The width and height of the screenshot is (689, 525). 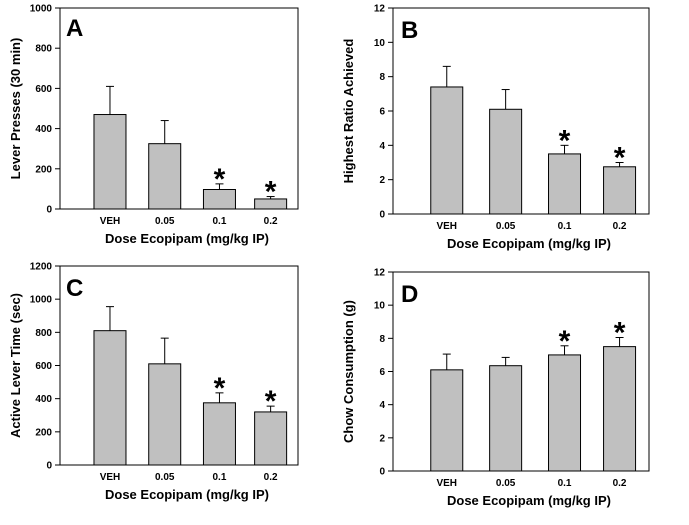 I want to click on y-axis-title: Active Lever Time (sec), so click(x=15, y=365).